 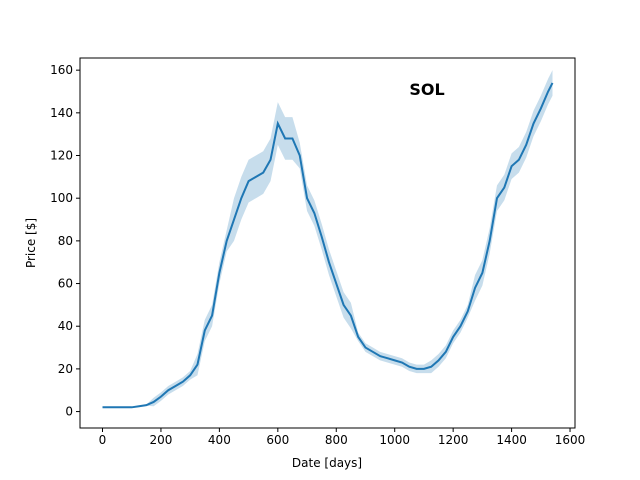 I want to click on y-tick-label: 80, so click(x=65, y=241).